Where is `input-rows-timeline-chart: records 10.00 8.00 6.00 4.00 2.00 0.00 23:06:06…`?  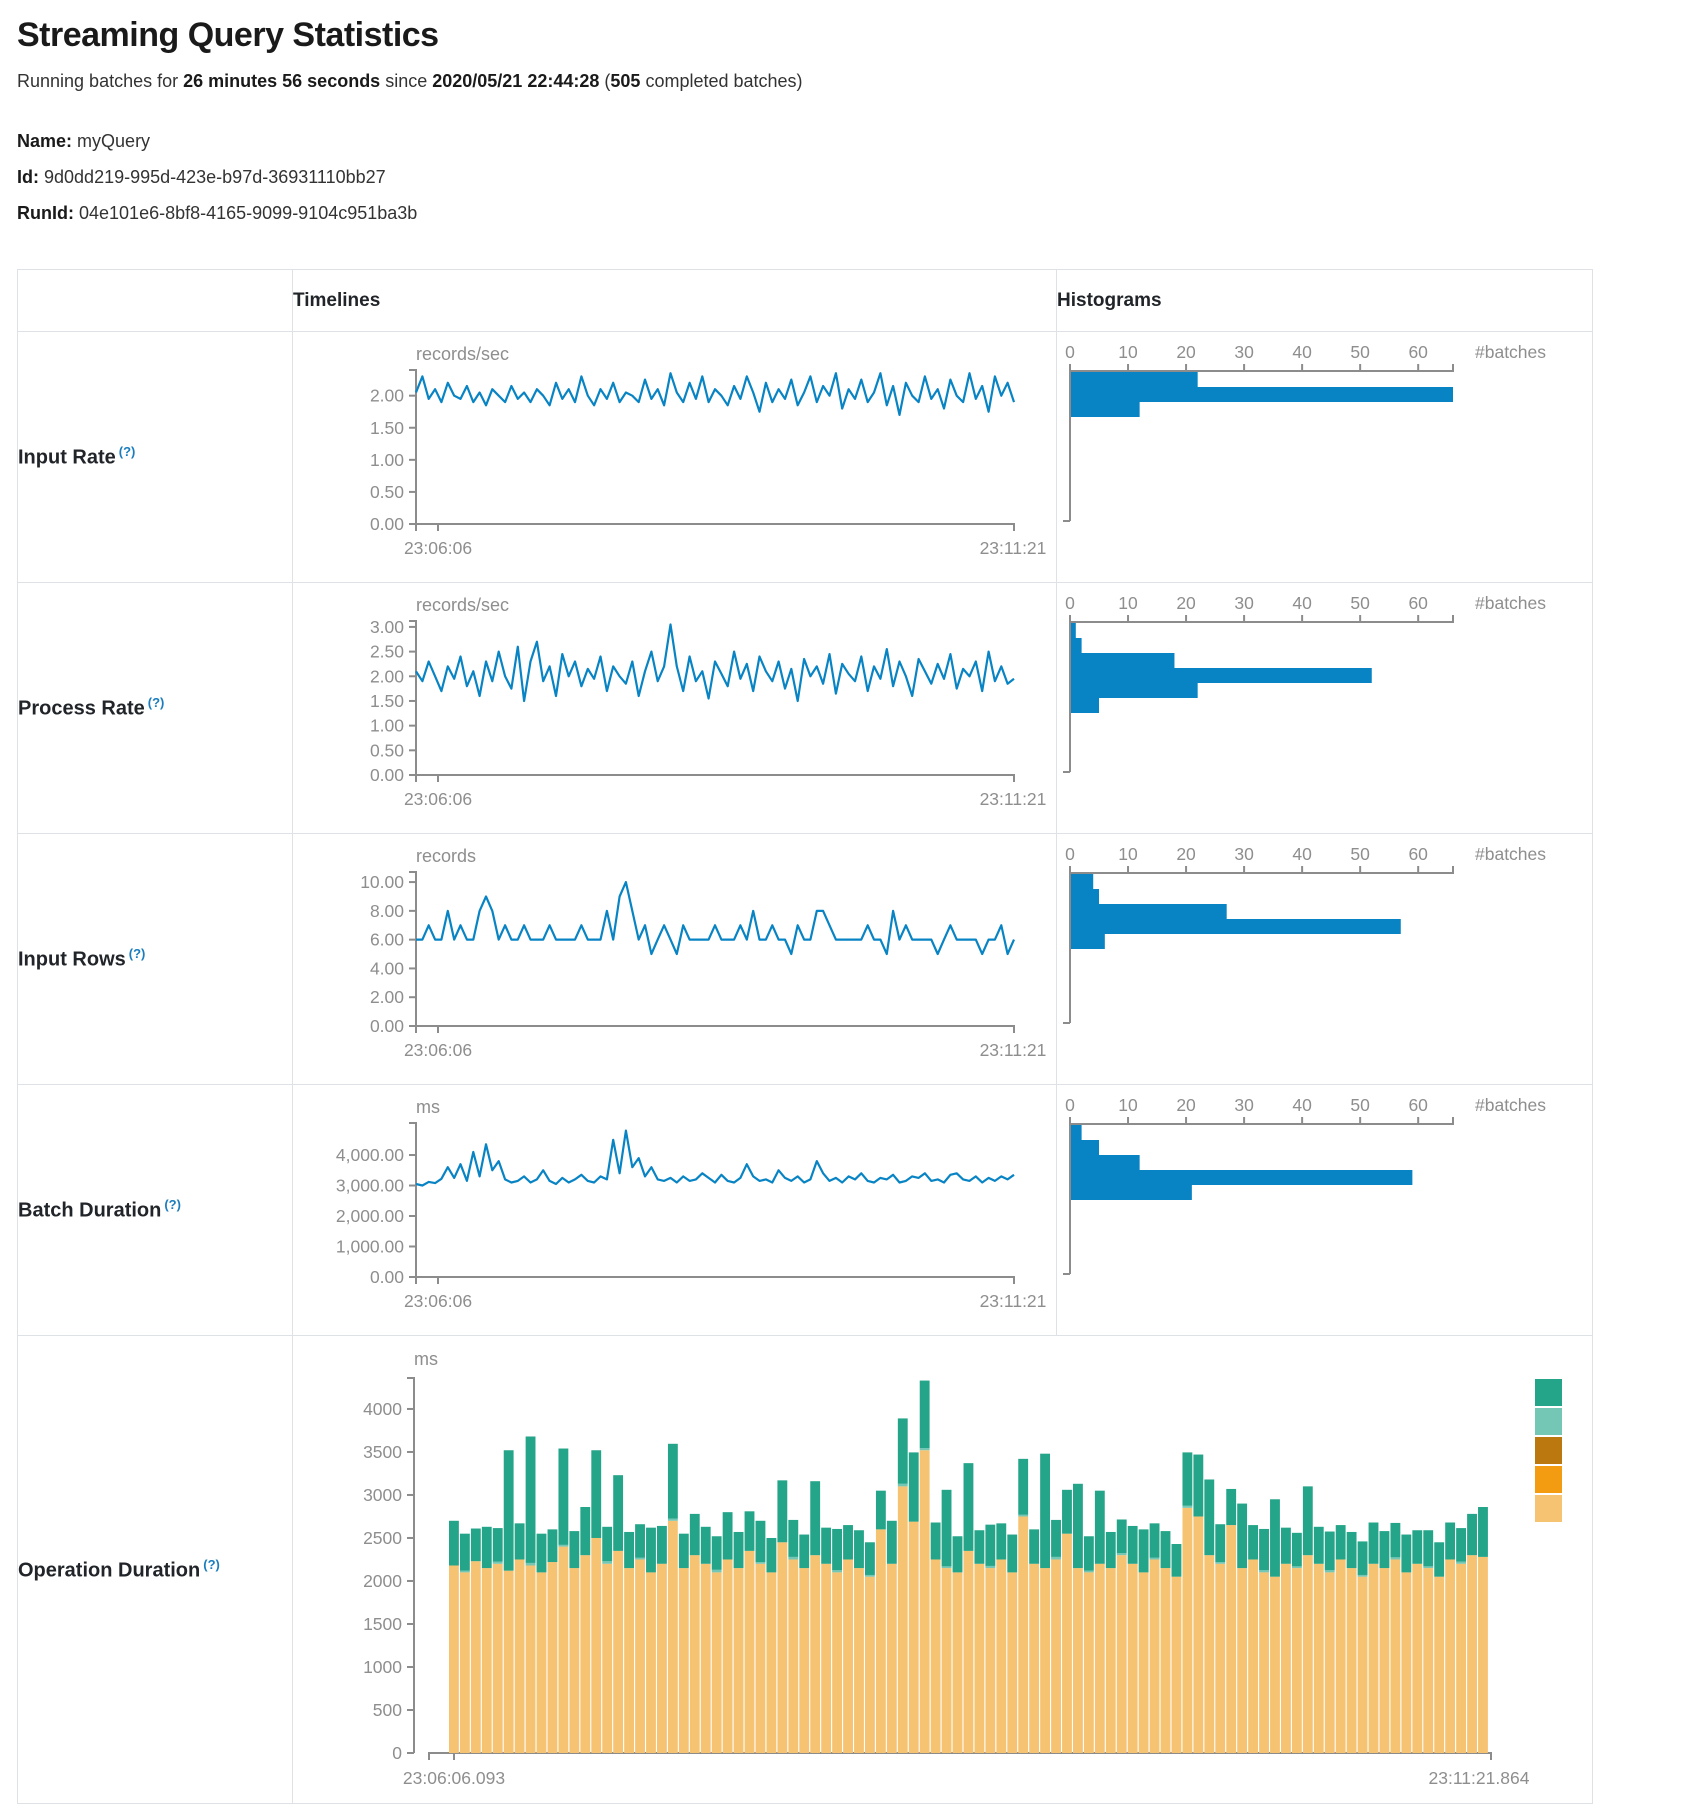 input-rows-timeline-chart: records 10.00 8.00 6.00 4.00 2.00 0.00 23:06:06… is located at coordinates (675, 959).